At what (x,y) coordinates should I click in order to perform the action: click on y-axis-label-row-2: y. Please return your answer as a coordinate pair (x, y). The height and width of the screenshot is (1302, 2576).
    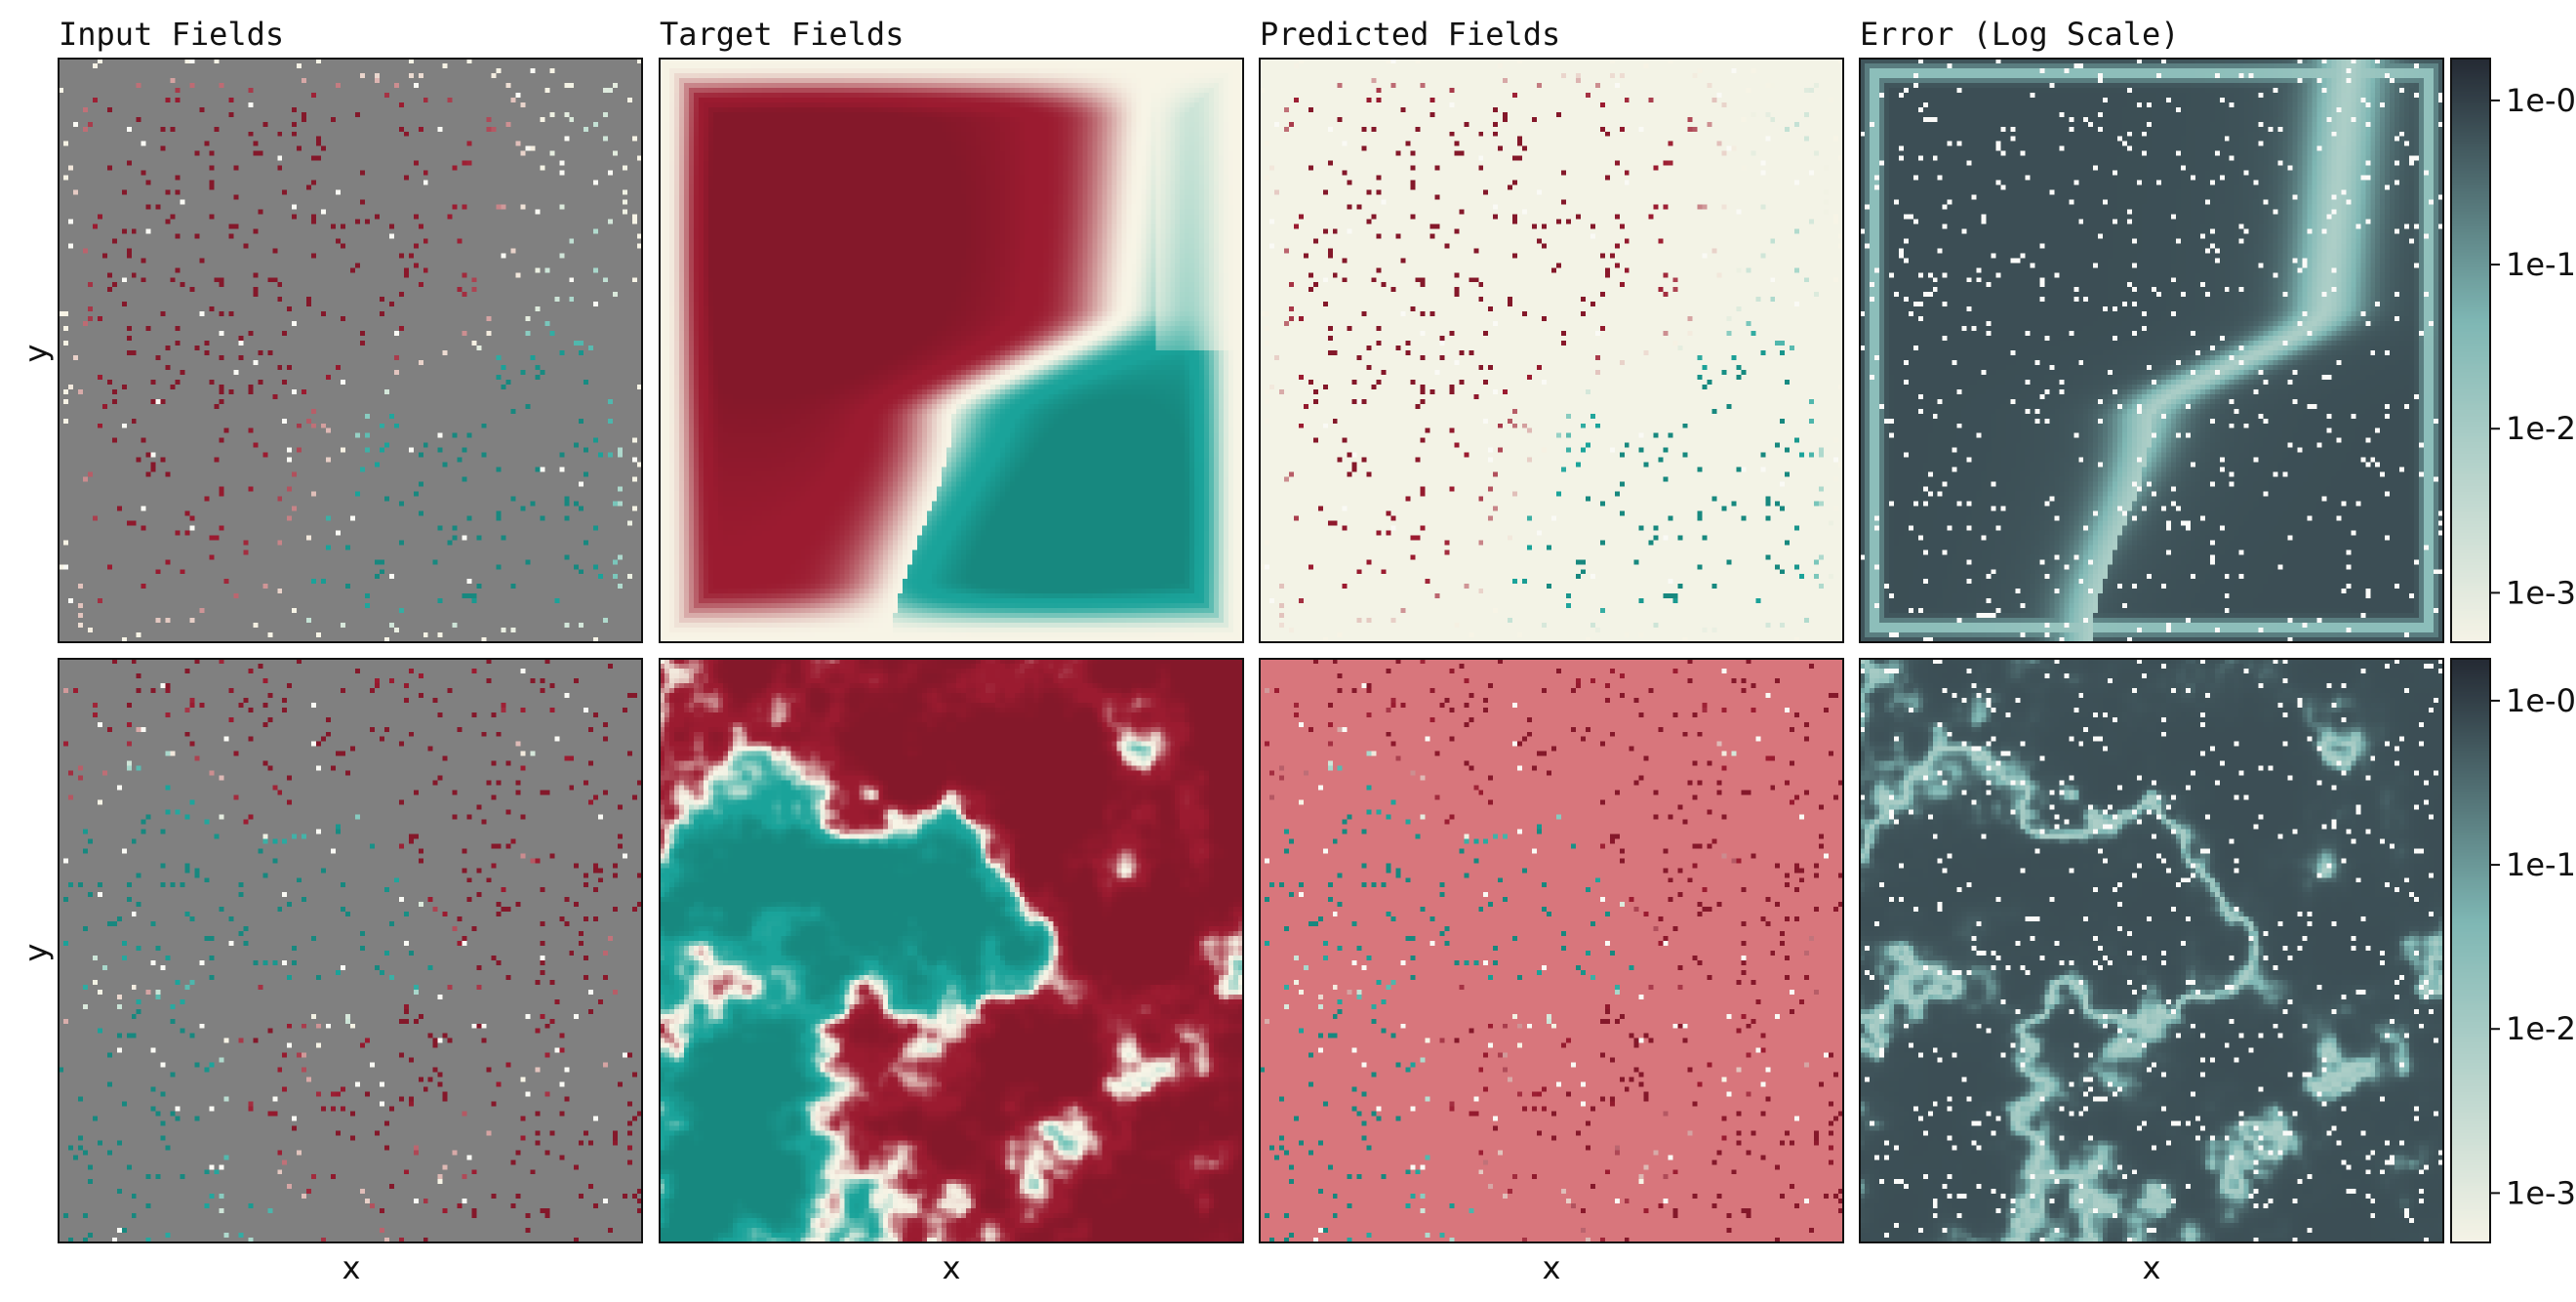
    Looking at the image, I should click on (36, 953).